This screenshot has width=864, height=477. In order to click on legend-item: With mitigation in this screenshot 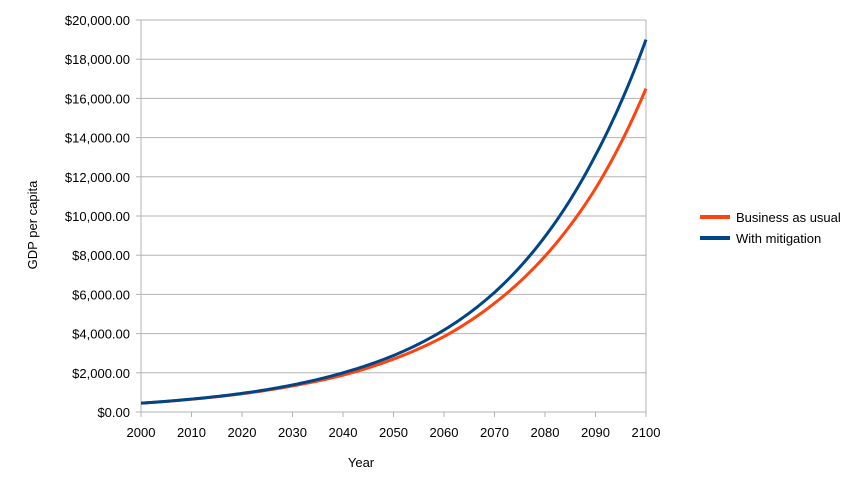, I will do `click(760, 238)`.